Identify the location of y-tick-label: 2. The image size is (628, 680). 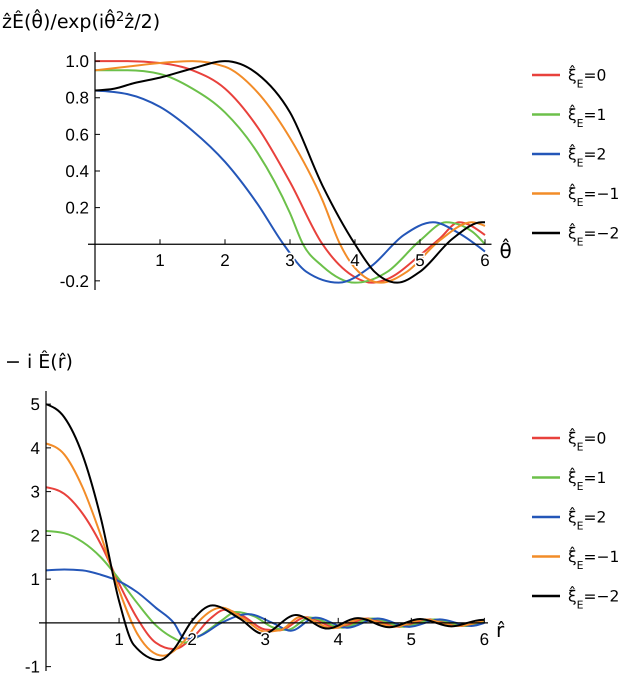
(35, 536).